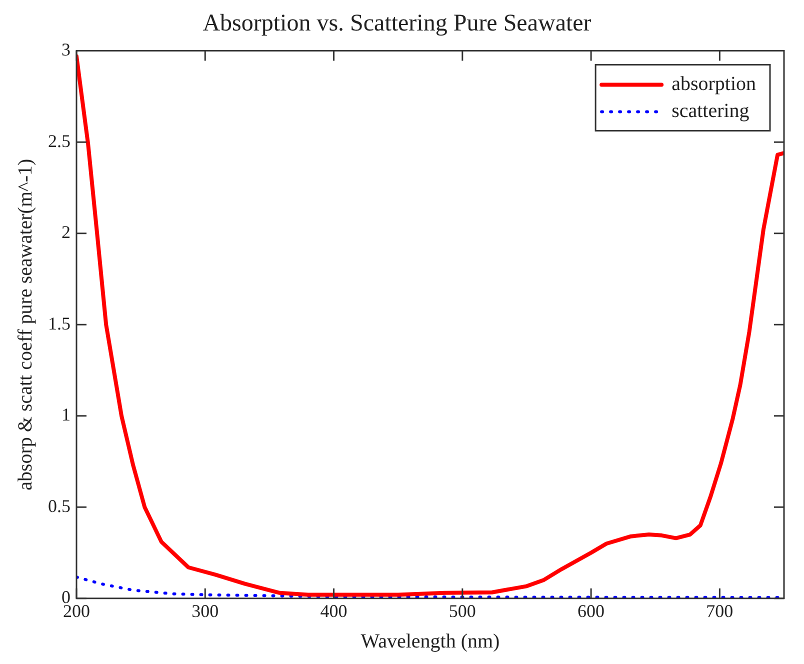 This screenshot has width=804, height=664. What do you see at coordinates (334, 610) in the screenshot?
I see `x-tick-label: 400` at bounding box center [334, 610].